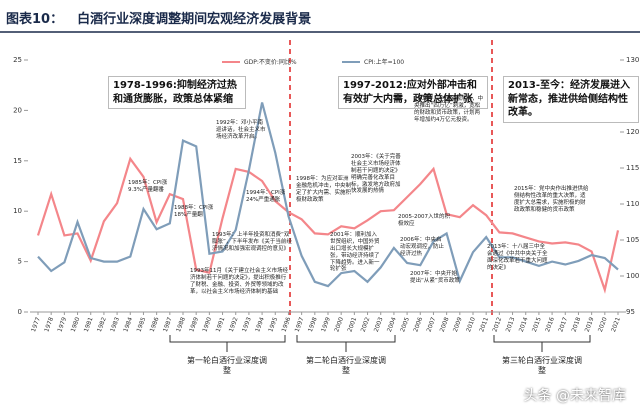 The height and width of the screenshot is (413, 640). What do you see at coordinates (115, 324) in the screenshot?
I see `x-tick-label: 1983` at bounding box center [115, 324].